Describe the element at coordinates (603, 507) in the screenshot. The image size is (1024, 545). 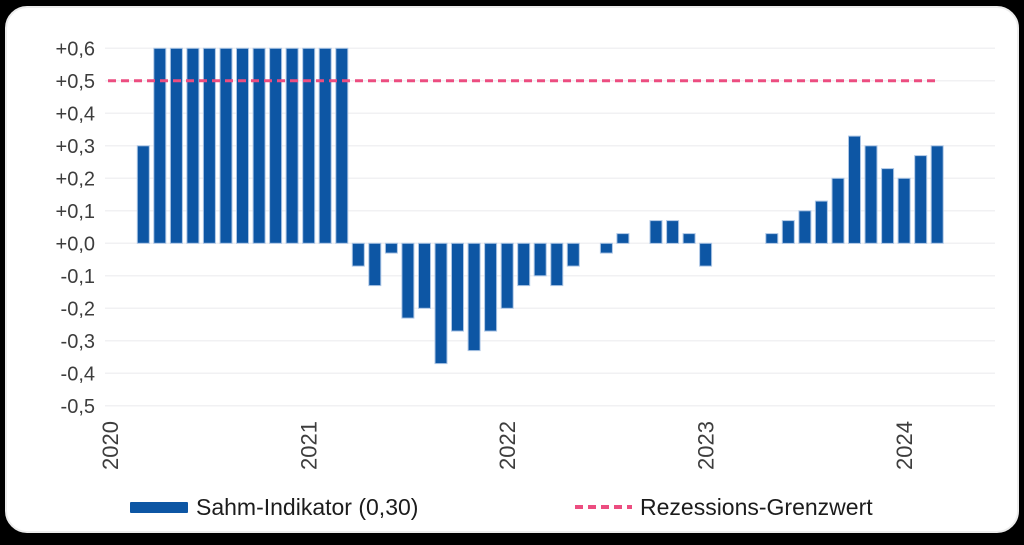
I see `dashed-line-swatch-icon` at that location.